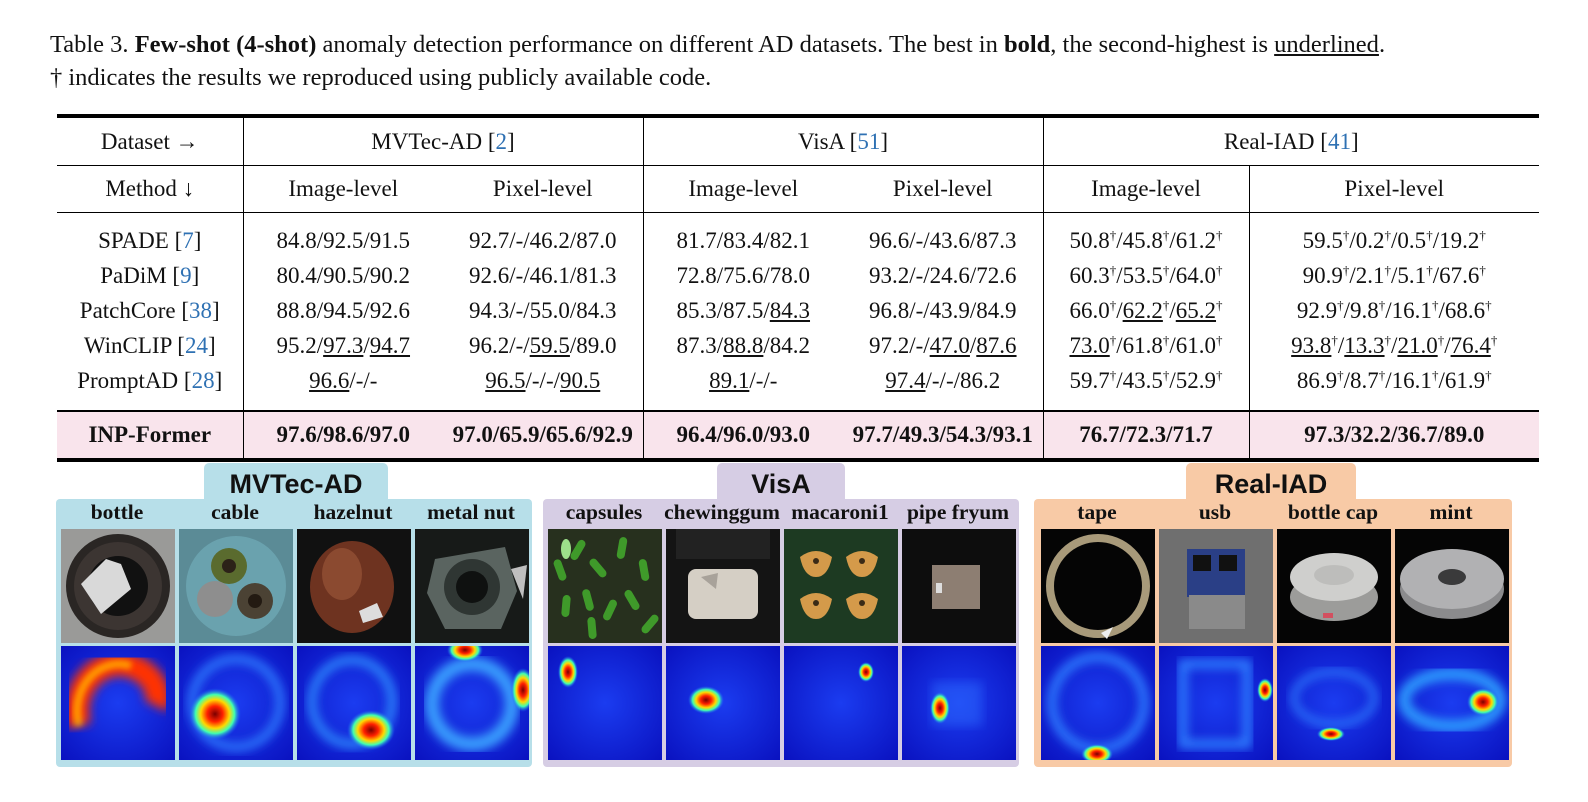 This screenshot has height=802, width=1588. Describe the element at coordinates (342, 235) in the screenshot. I see `table-cell: 84.8/92.5/91.5` at that location.